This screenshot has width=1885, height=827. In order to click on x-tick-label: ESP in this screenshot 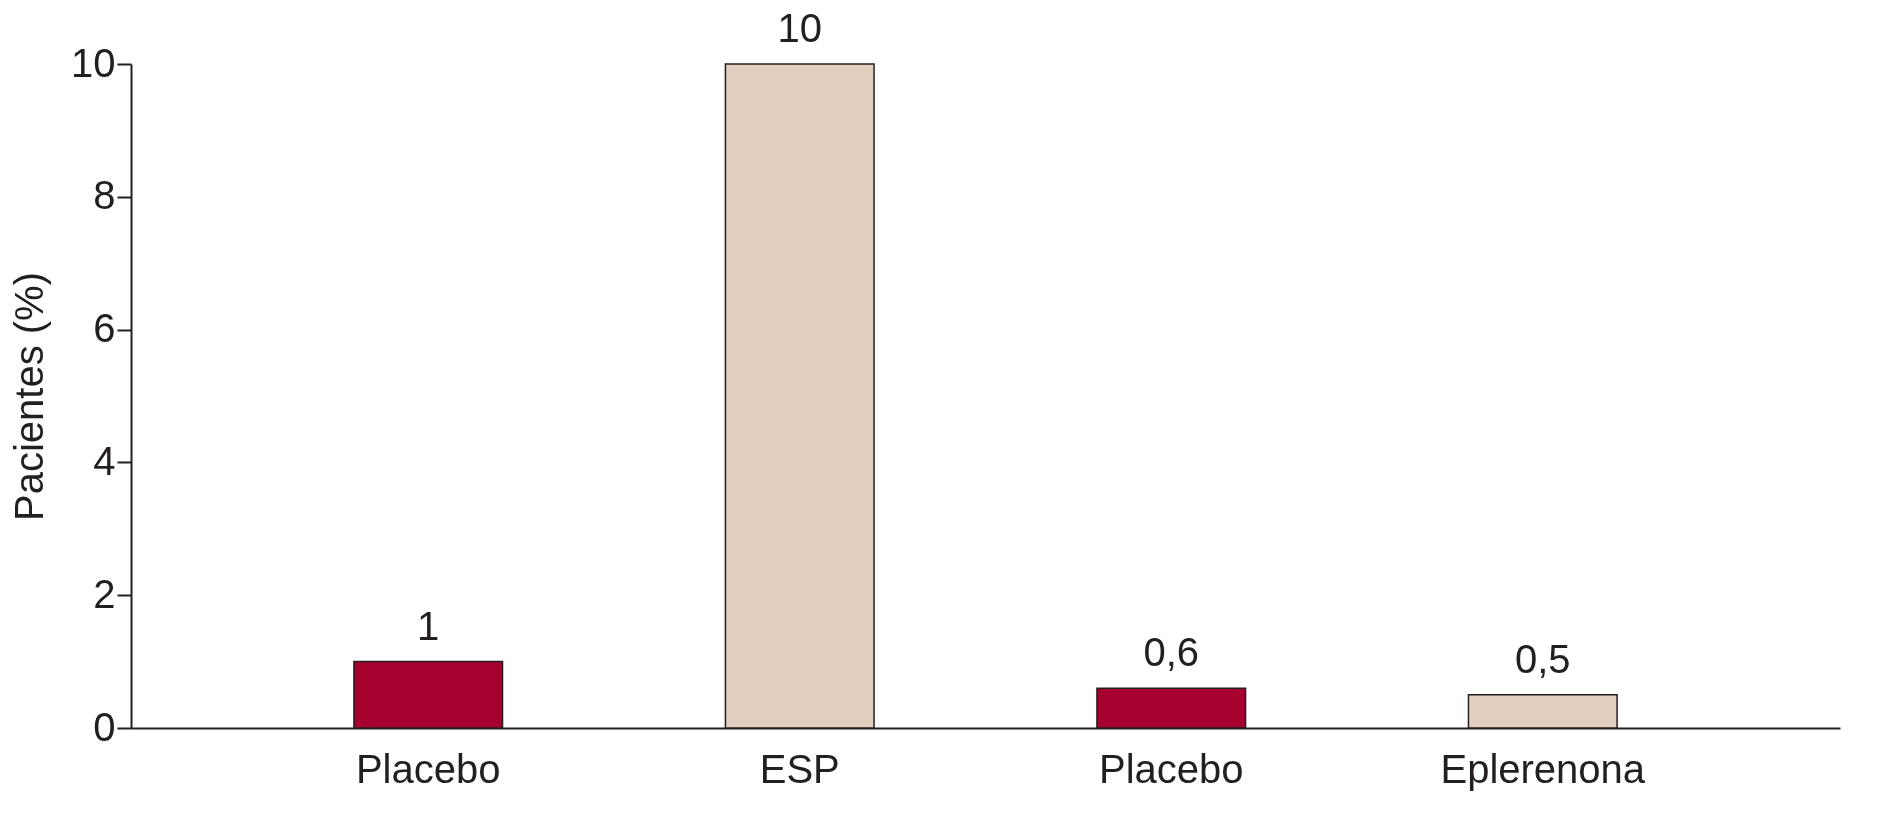, I will do `click(799, 768)`.